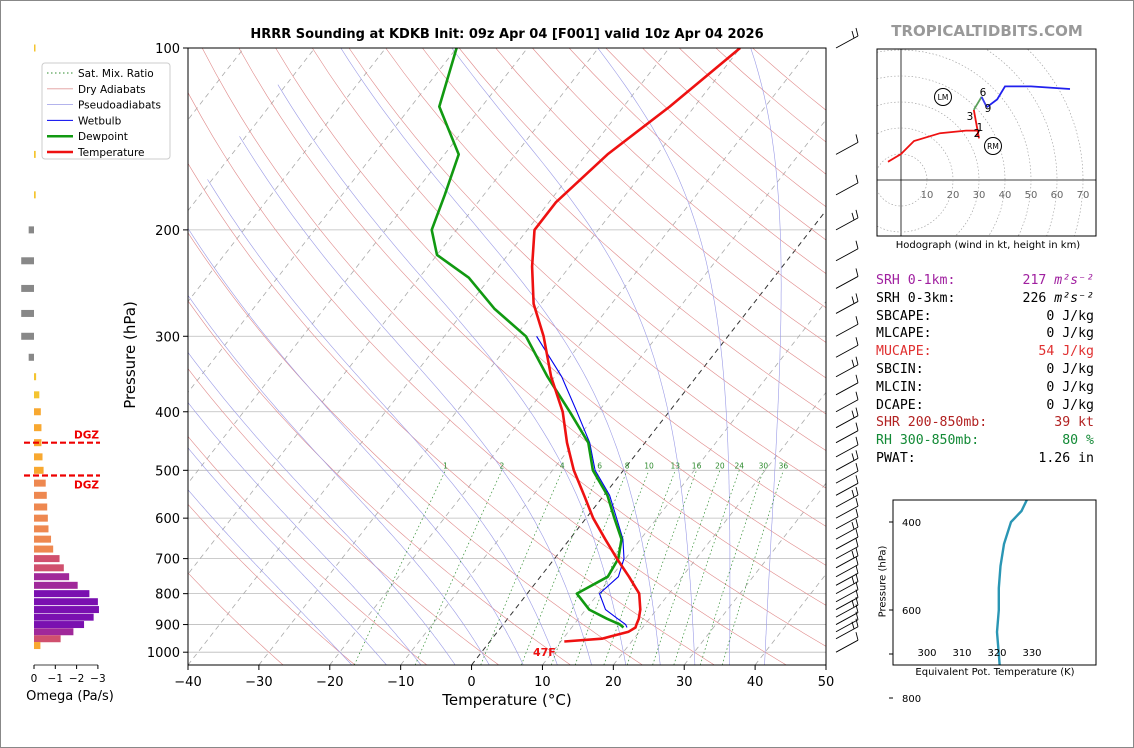 The width and height of the screenshot is (1134, 748). I want to click on x-tick-label: −30, so click(258, 682).